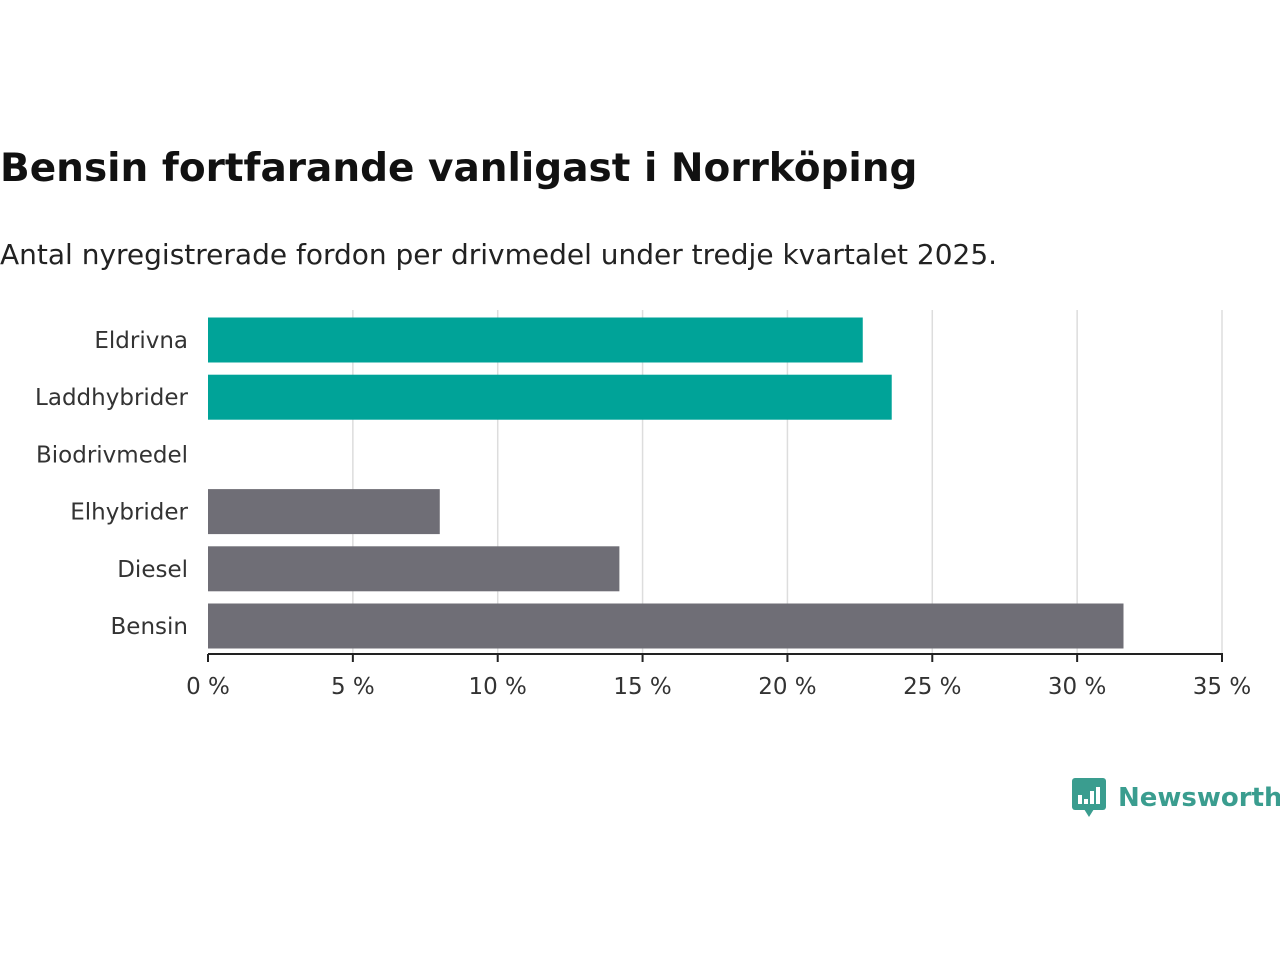  I want to click on x-tick-label: 10 %, so click(497, 687).